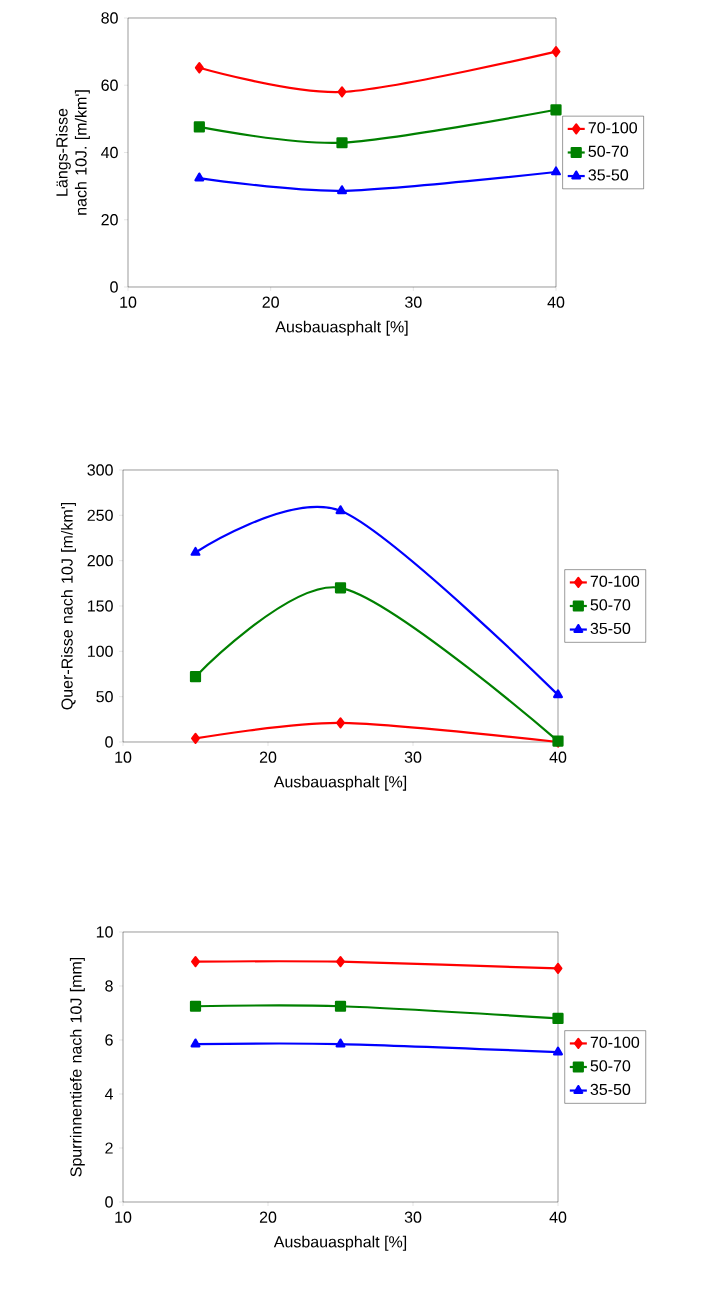 The height and width of the screenshot is (1290, 727). Describe the element at coordinates (100, 651) in the screenshot. I see `y-tick-label: 100` at that location.